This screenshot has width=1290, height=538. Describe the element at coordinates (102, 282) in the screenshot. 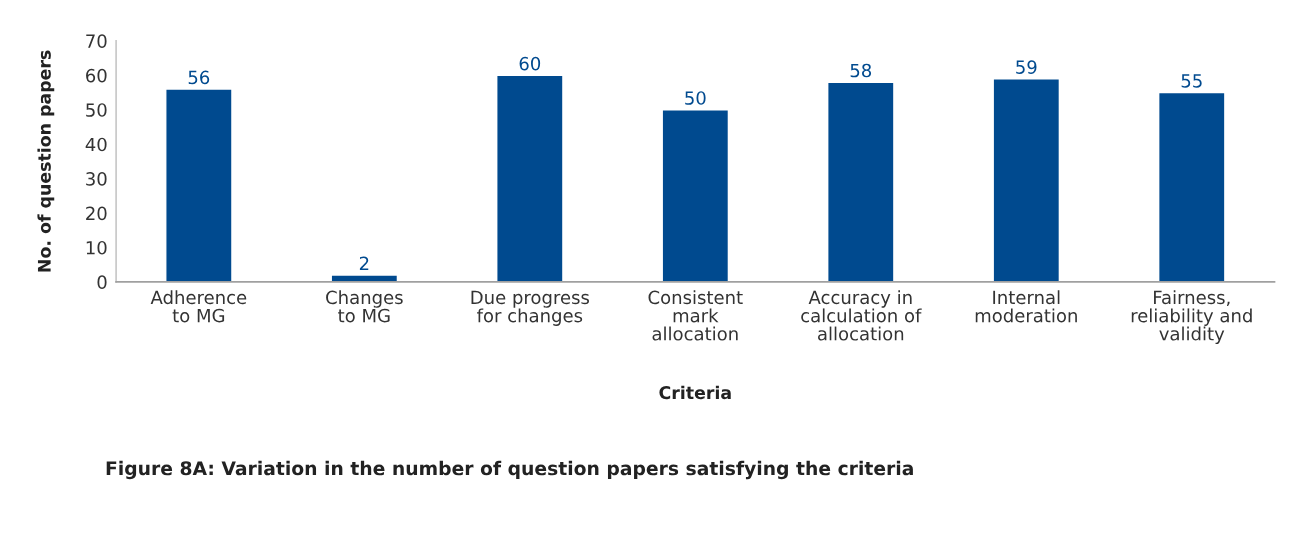

I see `y-tick-label: 0` at that location.